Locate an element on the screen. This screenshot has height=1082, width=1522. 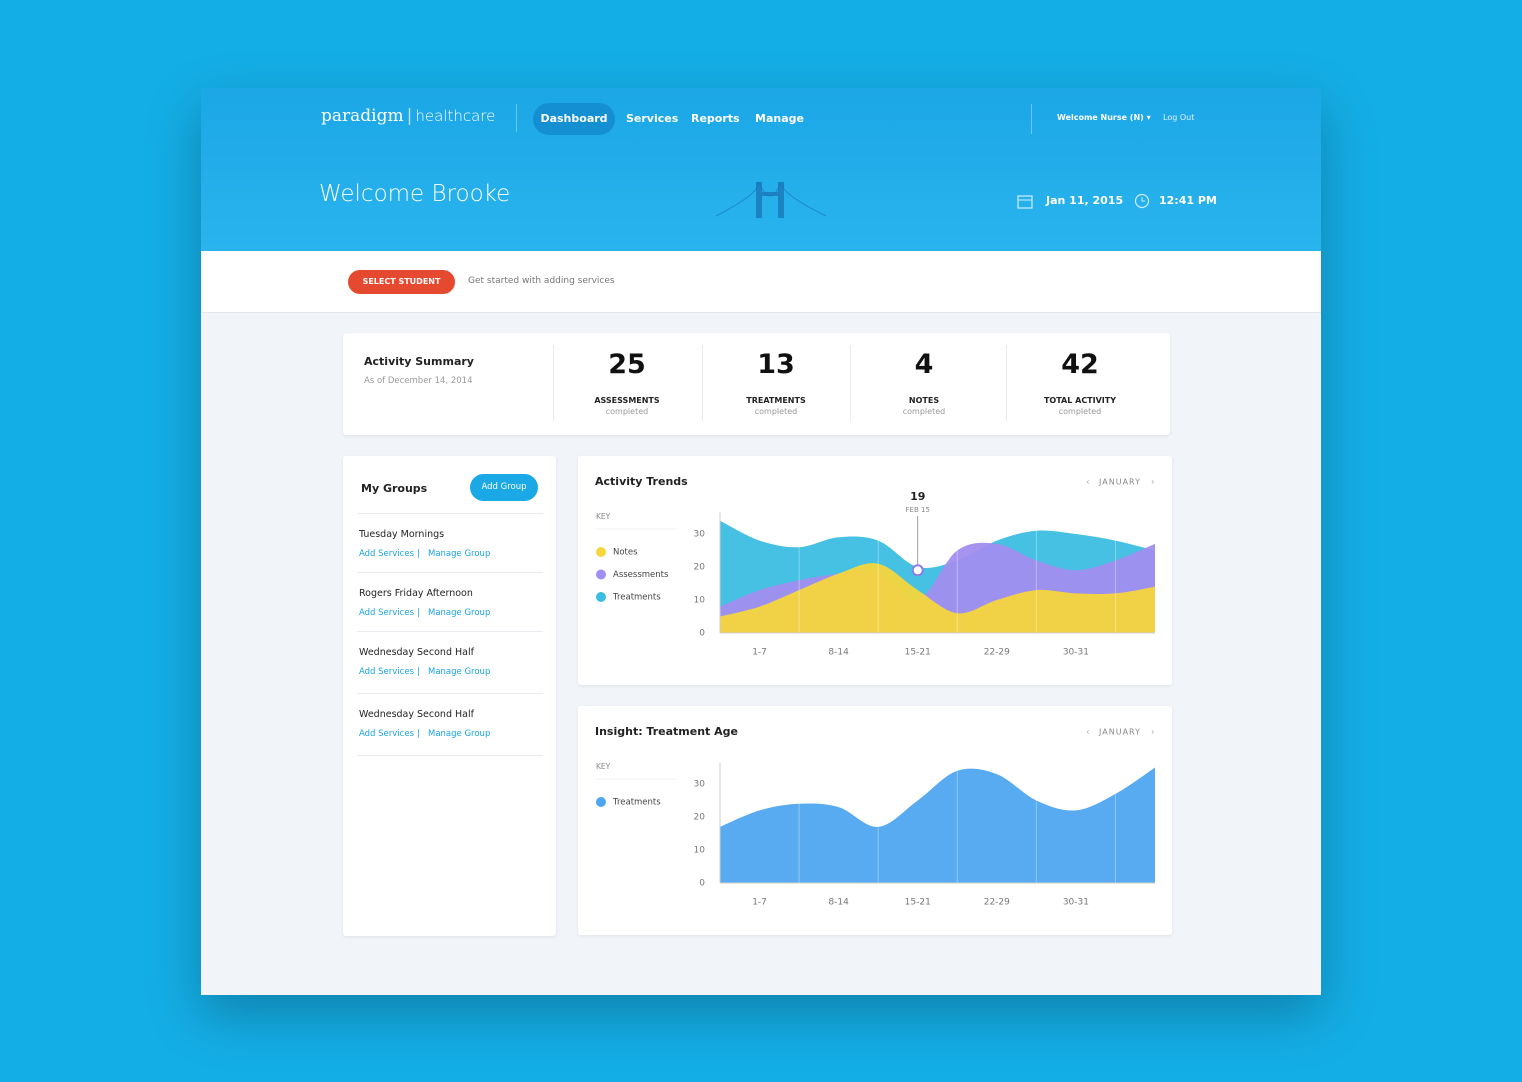
bridge-graphic is located at coordinates (771, 199).